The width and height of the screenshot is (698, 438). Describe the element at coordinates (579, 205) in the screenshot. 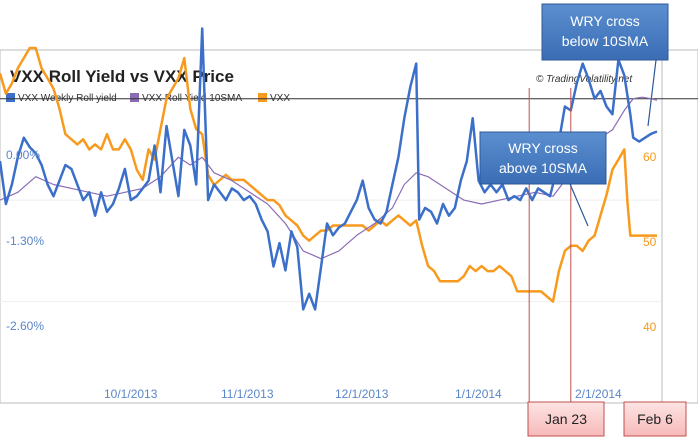

I see `callout-cross-above-pointer` at that location.